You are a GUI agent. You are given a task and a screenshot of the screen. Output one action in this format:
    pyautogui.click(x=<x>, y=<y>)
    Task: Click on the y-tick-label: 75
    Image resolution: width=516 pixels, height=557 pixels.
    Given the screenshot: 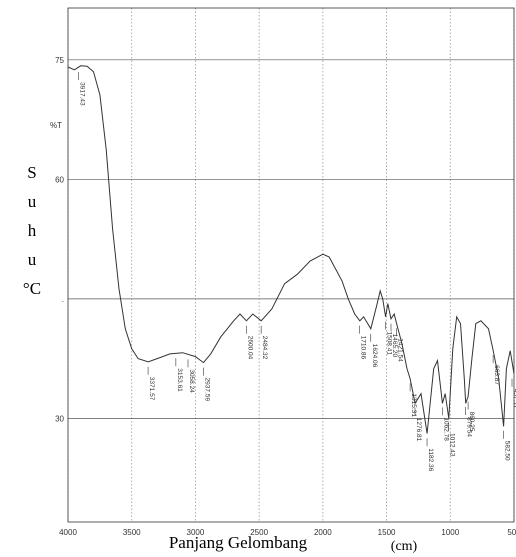 What is the action you would take?
    pyautogui.click(x=59, y=60)
    